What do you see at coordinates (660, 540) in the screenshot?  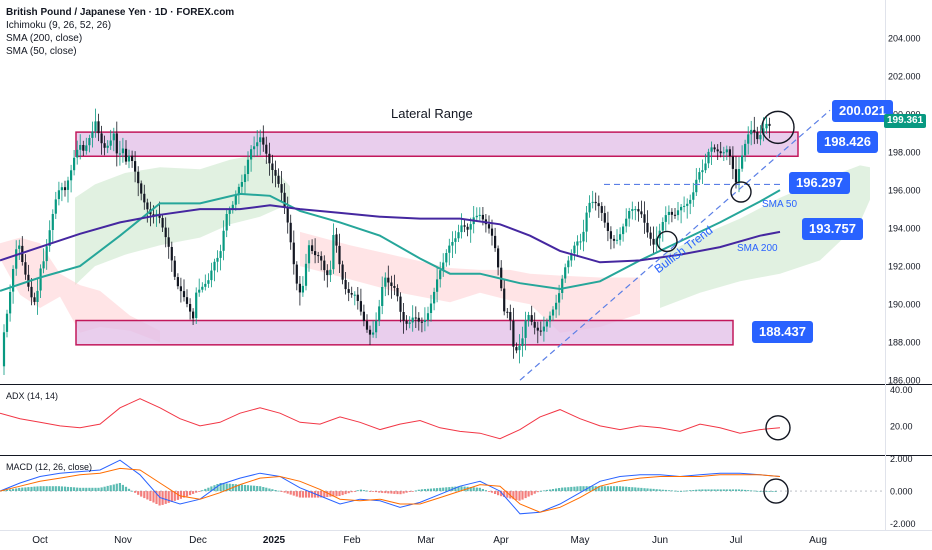 I see `time-tick-label: Jun` at bounding box center [660, 540].